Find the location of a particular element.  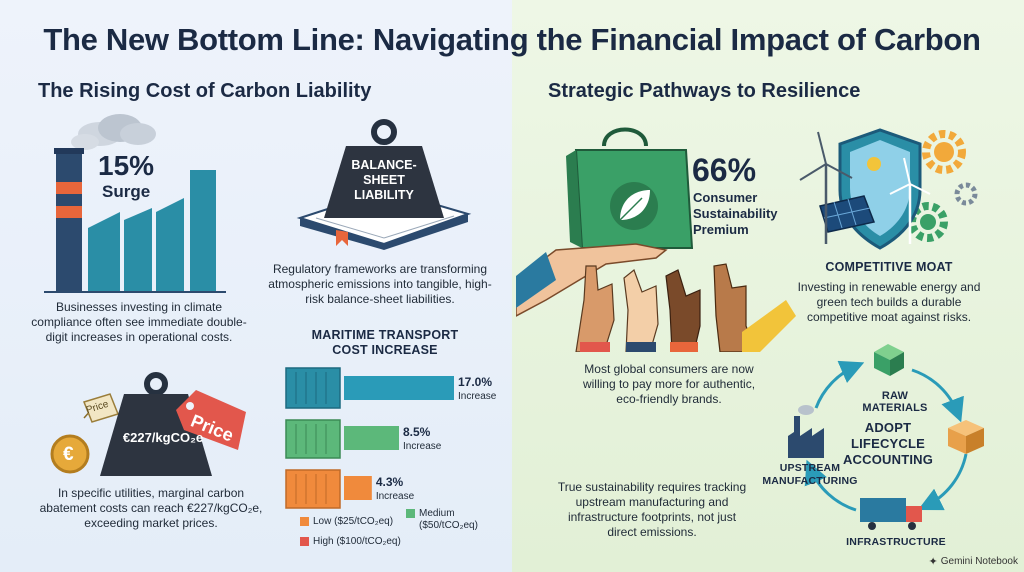

premium-value: 66% is located at coordinates (724, 170).